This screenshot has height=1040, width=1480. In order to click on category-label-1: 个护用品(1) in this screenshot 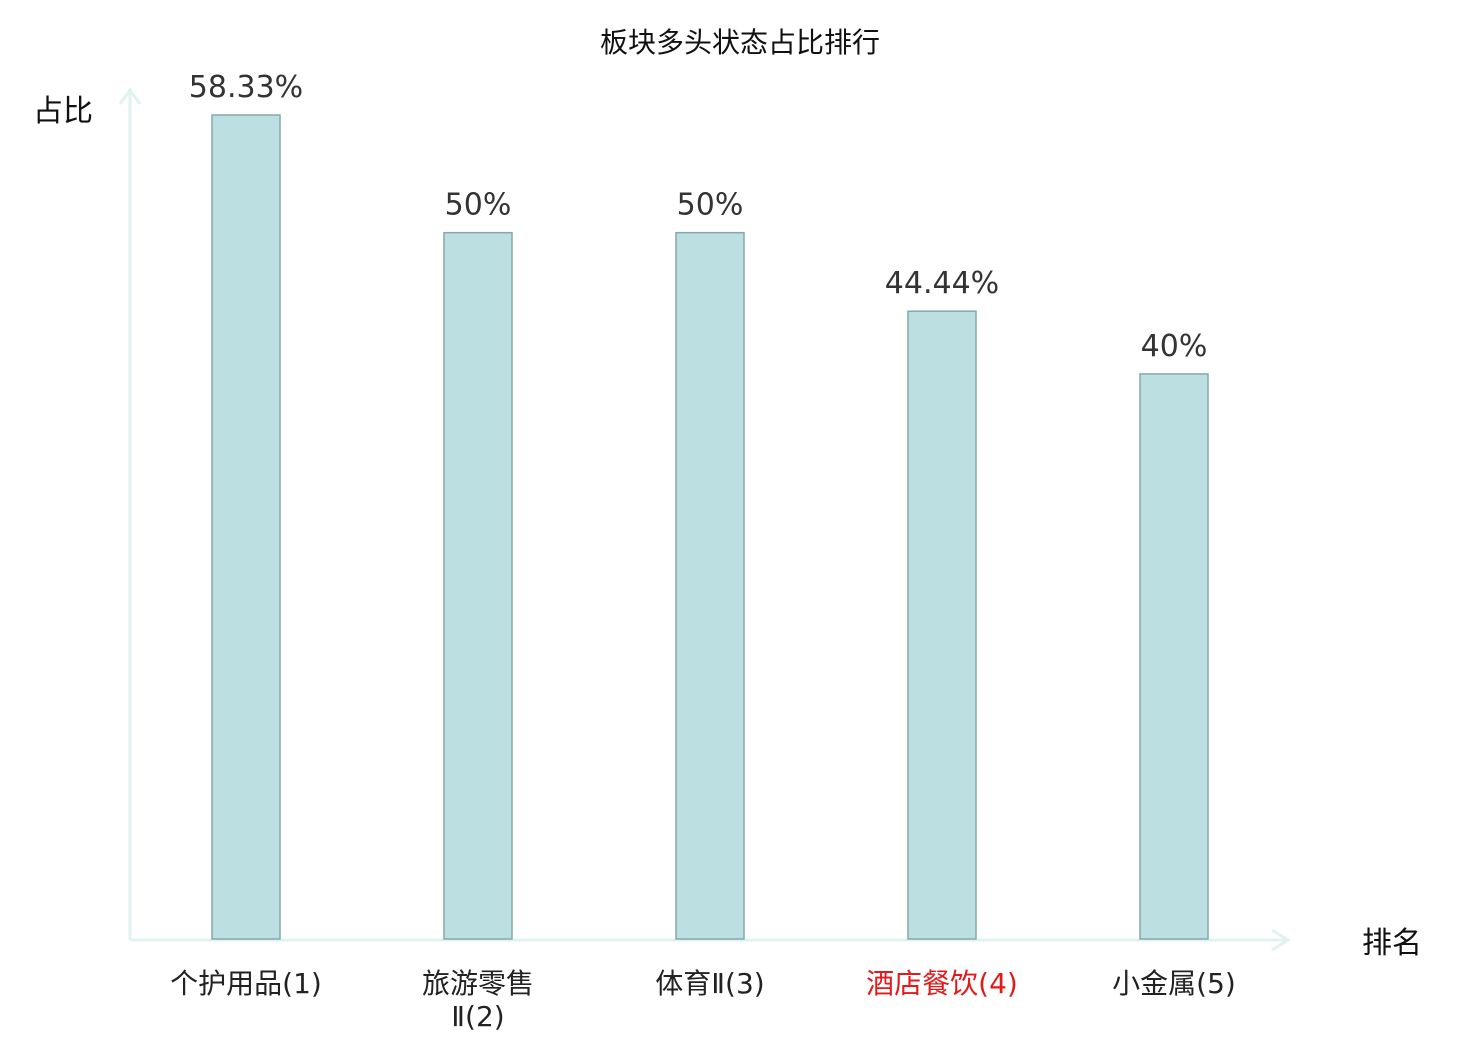, I will do `click(246, 983)`.